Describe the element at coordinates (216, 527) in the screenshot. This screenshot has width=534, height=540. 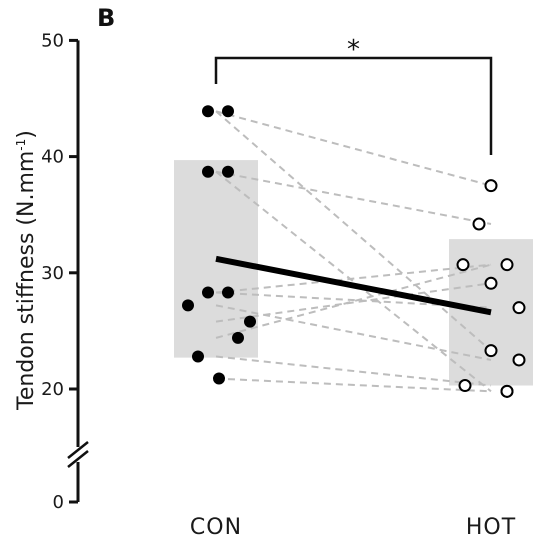
I see `category-label: CON` at that location.